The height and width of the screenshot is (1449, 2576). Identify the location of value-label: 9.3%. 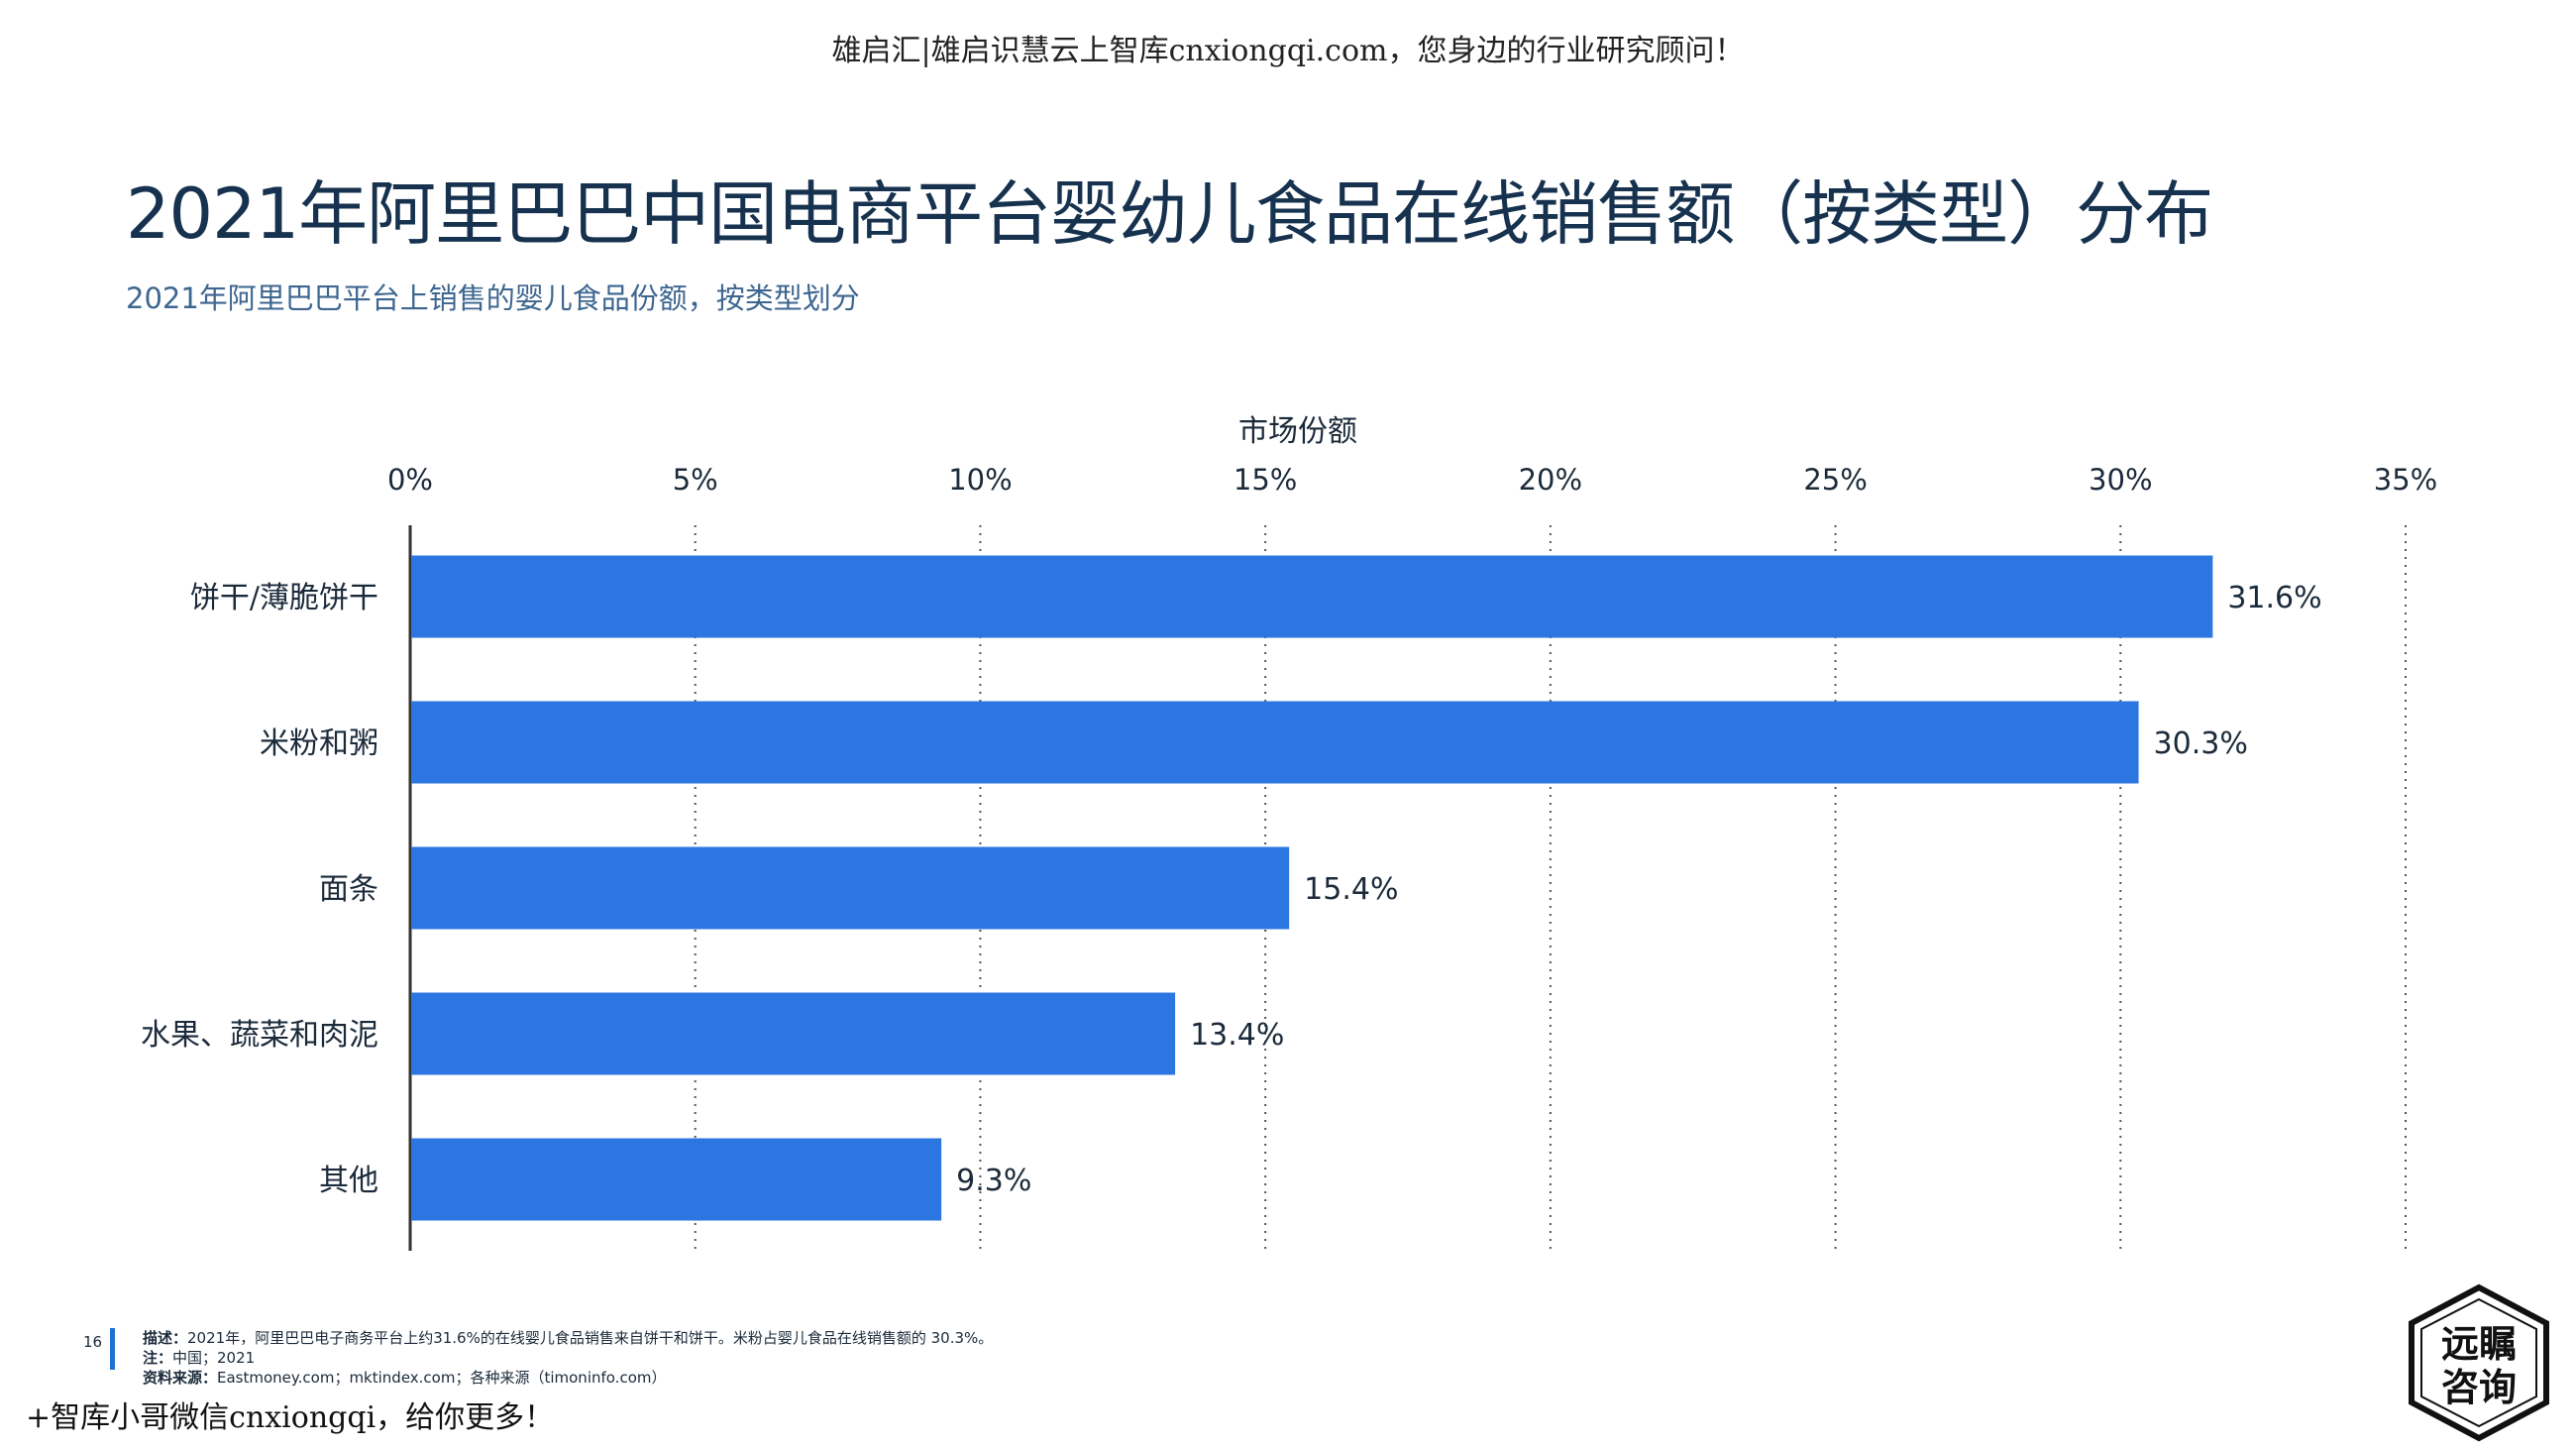
(993, 1181).